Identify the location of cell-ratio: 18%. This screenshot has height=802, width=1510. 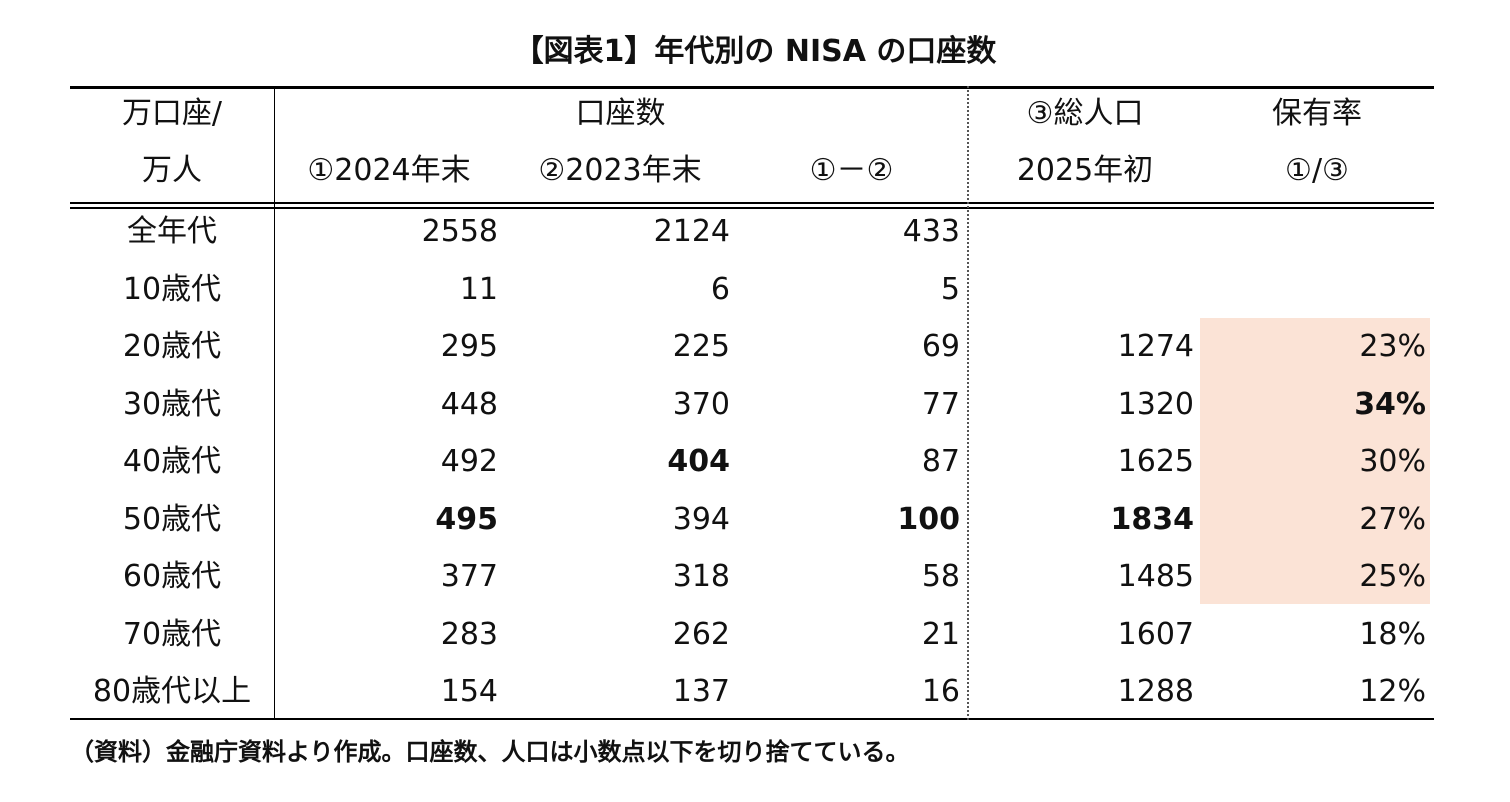
(1392, 634).